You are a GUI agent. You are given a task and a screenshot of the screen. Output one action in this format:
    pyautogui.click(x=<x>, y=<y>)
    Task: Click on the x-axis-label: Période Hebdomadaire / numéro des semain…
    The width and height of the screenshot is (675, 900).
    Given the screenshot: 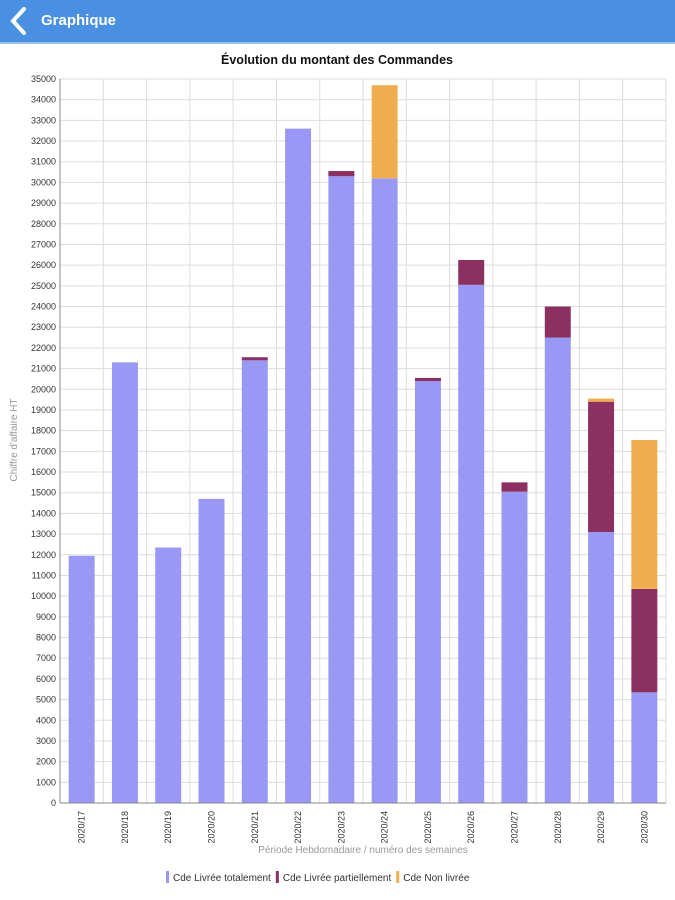 What is the action you would take?
    pyautogui.click(x=363, y=850)
    